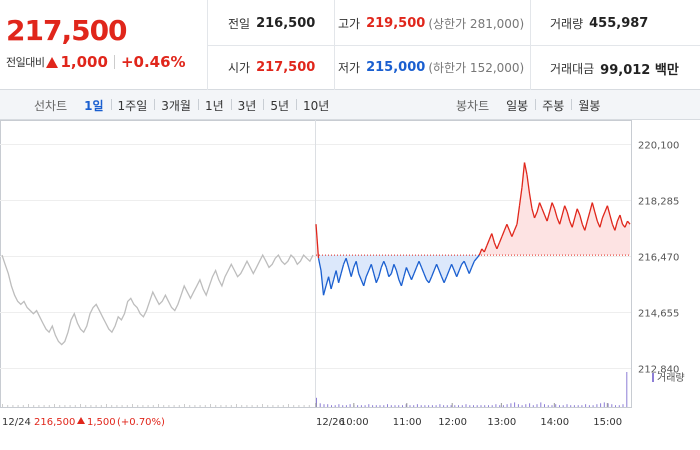 This screenshot has height=450, width=700. I want to click on tab-monthly: 월봉, so click(589, 105).